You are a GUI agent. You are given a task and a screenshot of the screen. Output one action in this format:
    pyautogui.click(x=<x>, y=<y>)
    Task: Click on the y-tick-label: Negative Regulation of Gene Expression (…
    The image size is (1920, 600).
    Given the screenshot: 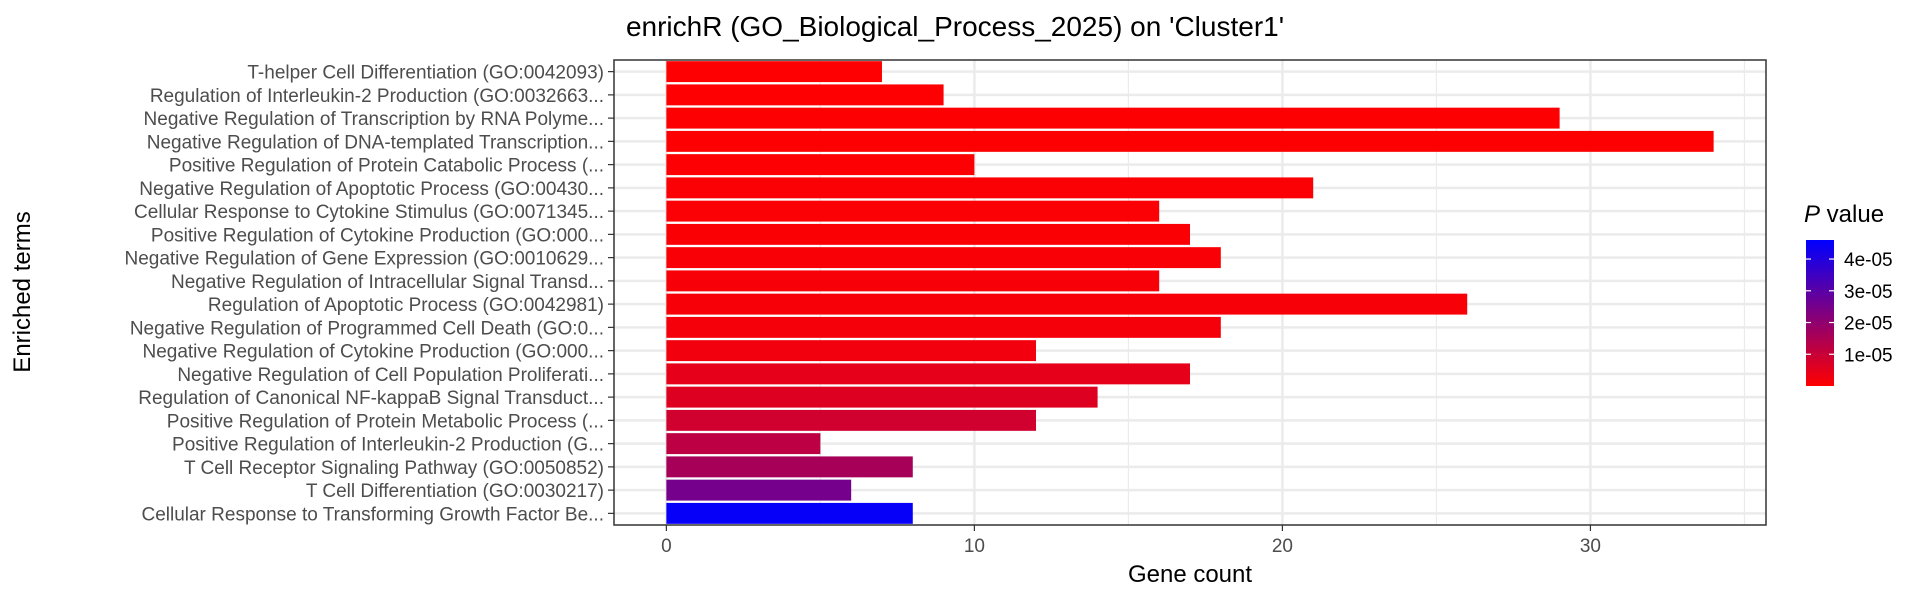 What is the action you would take?
    pyautogui.click(x=364, y=259)
    